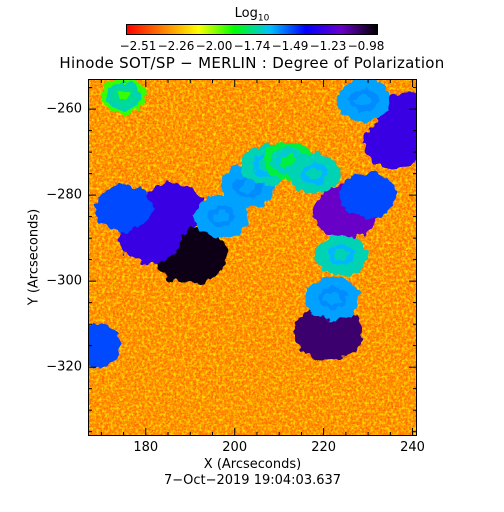 The image size is (504, 512). What do you see at coordinates (412, 447) in the screenshot?
I see `x-tick-label: 240` at bounding box center [412, 447].